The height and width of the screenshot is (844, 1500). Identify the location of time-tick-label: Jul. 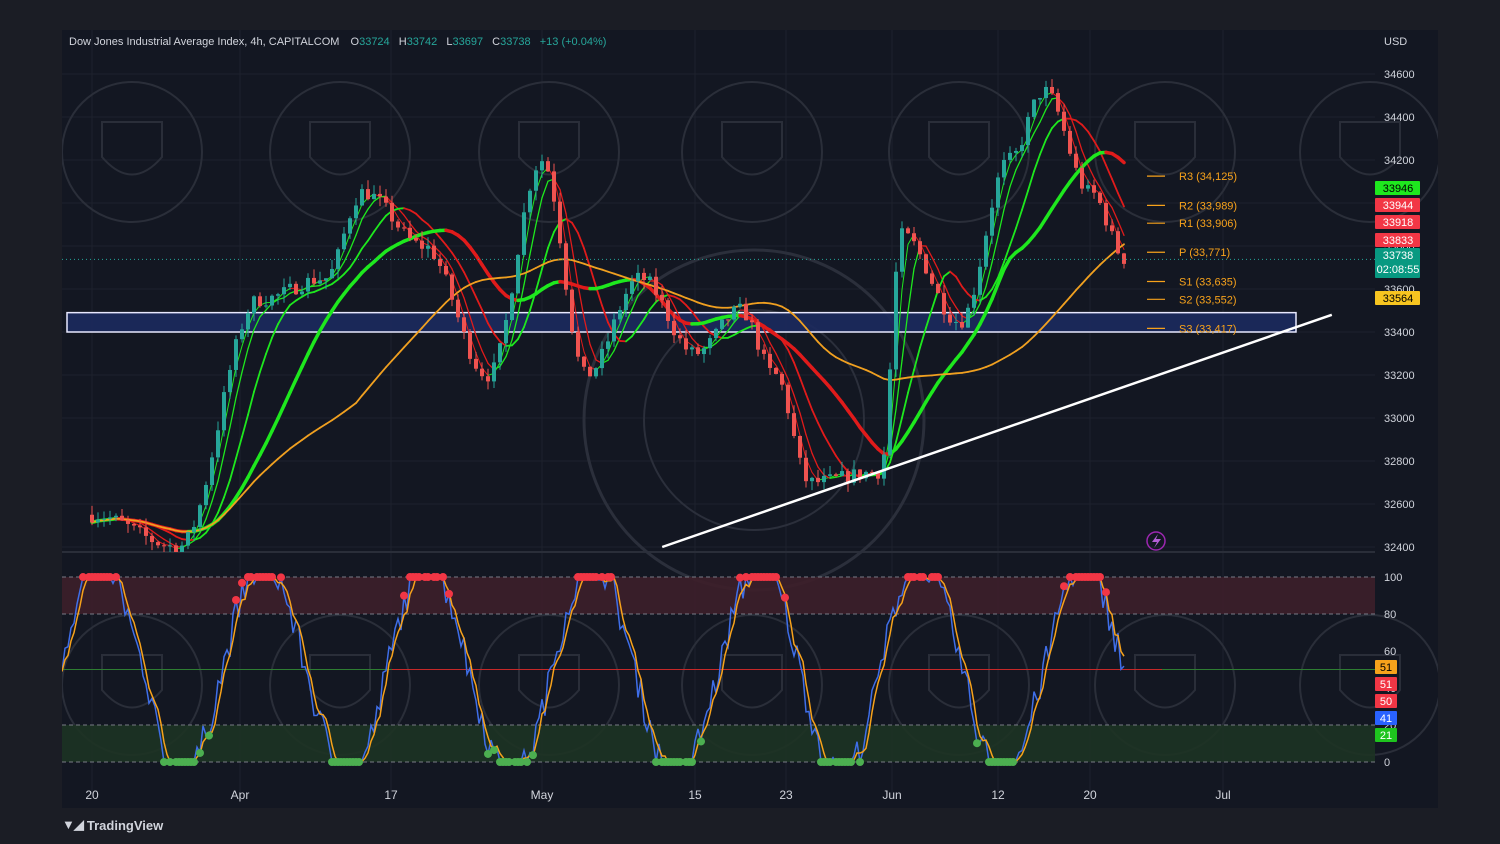
(1222, 795).